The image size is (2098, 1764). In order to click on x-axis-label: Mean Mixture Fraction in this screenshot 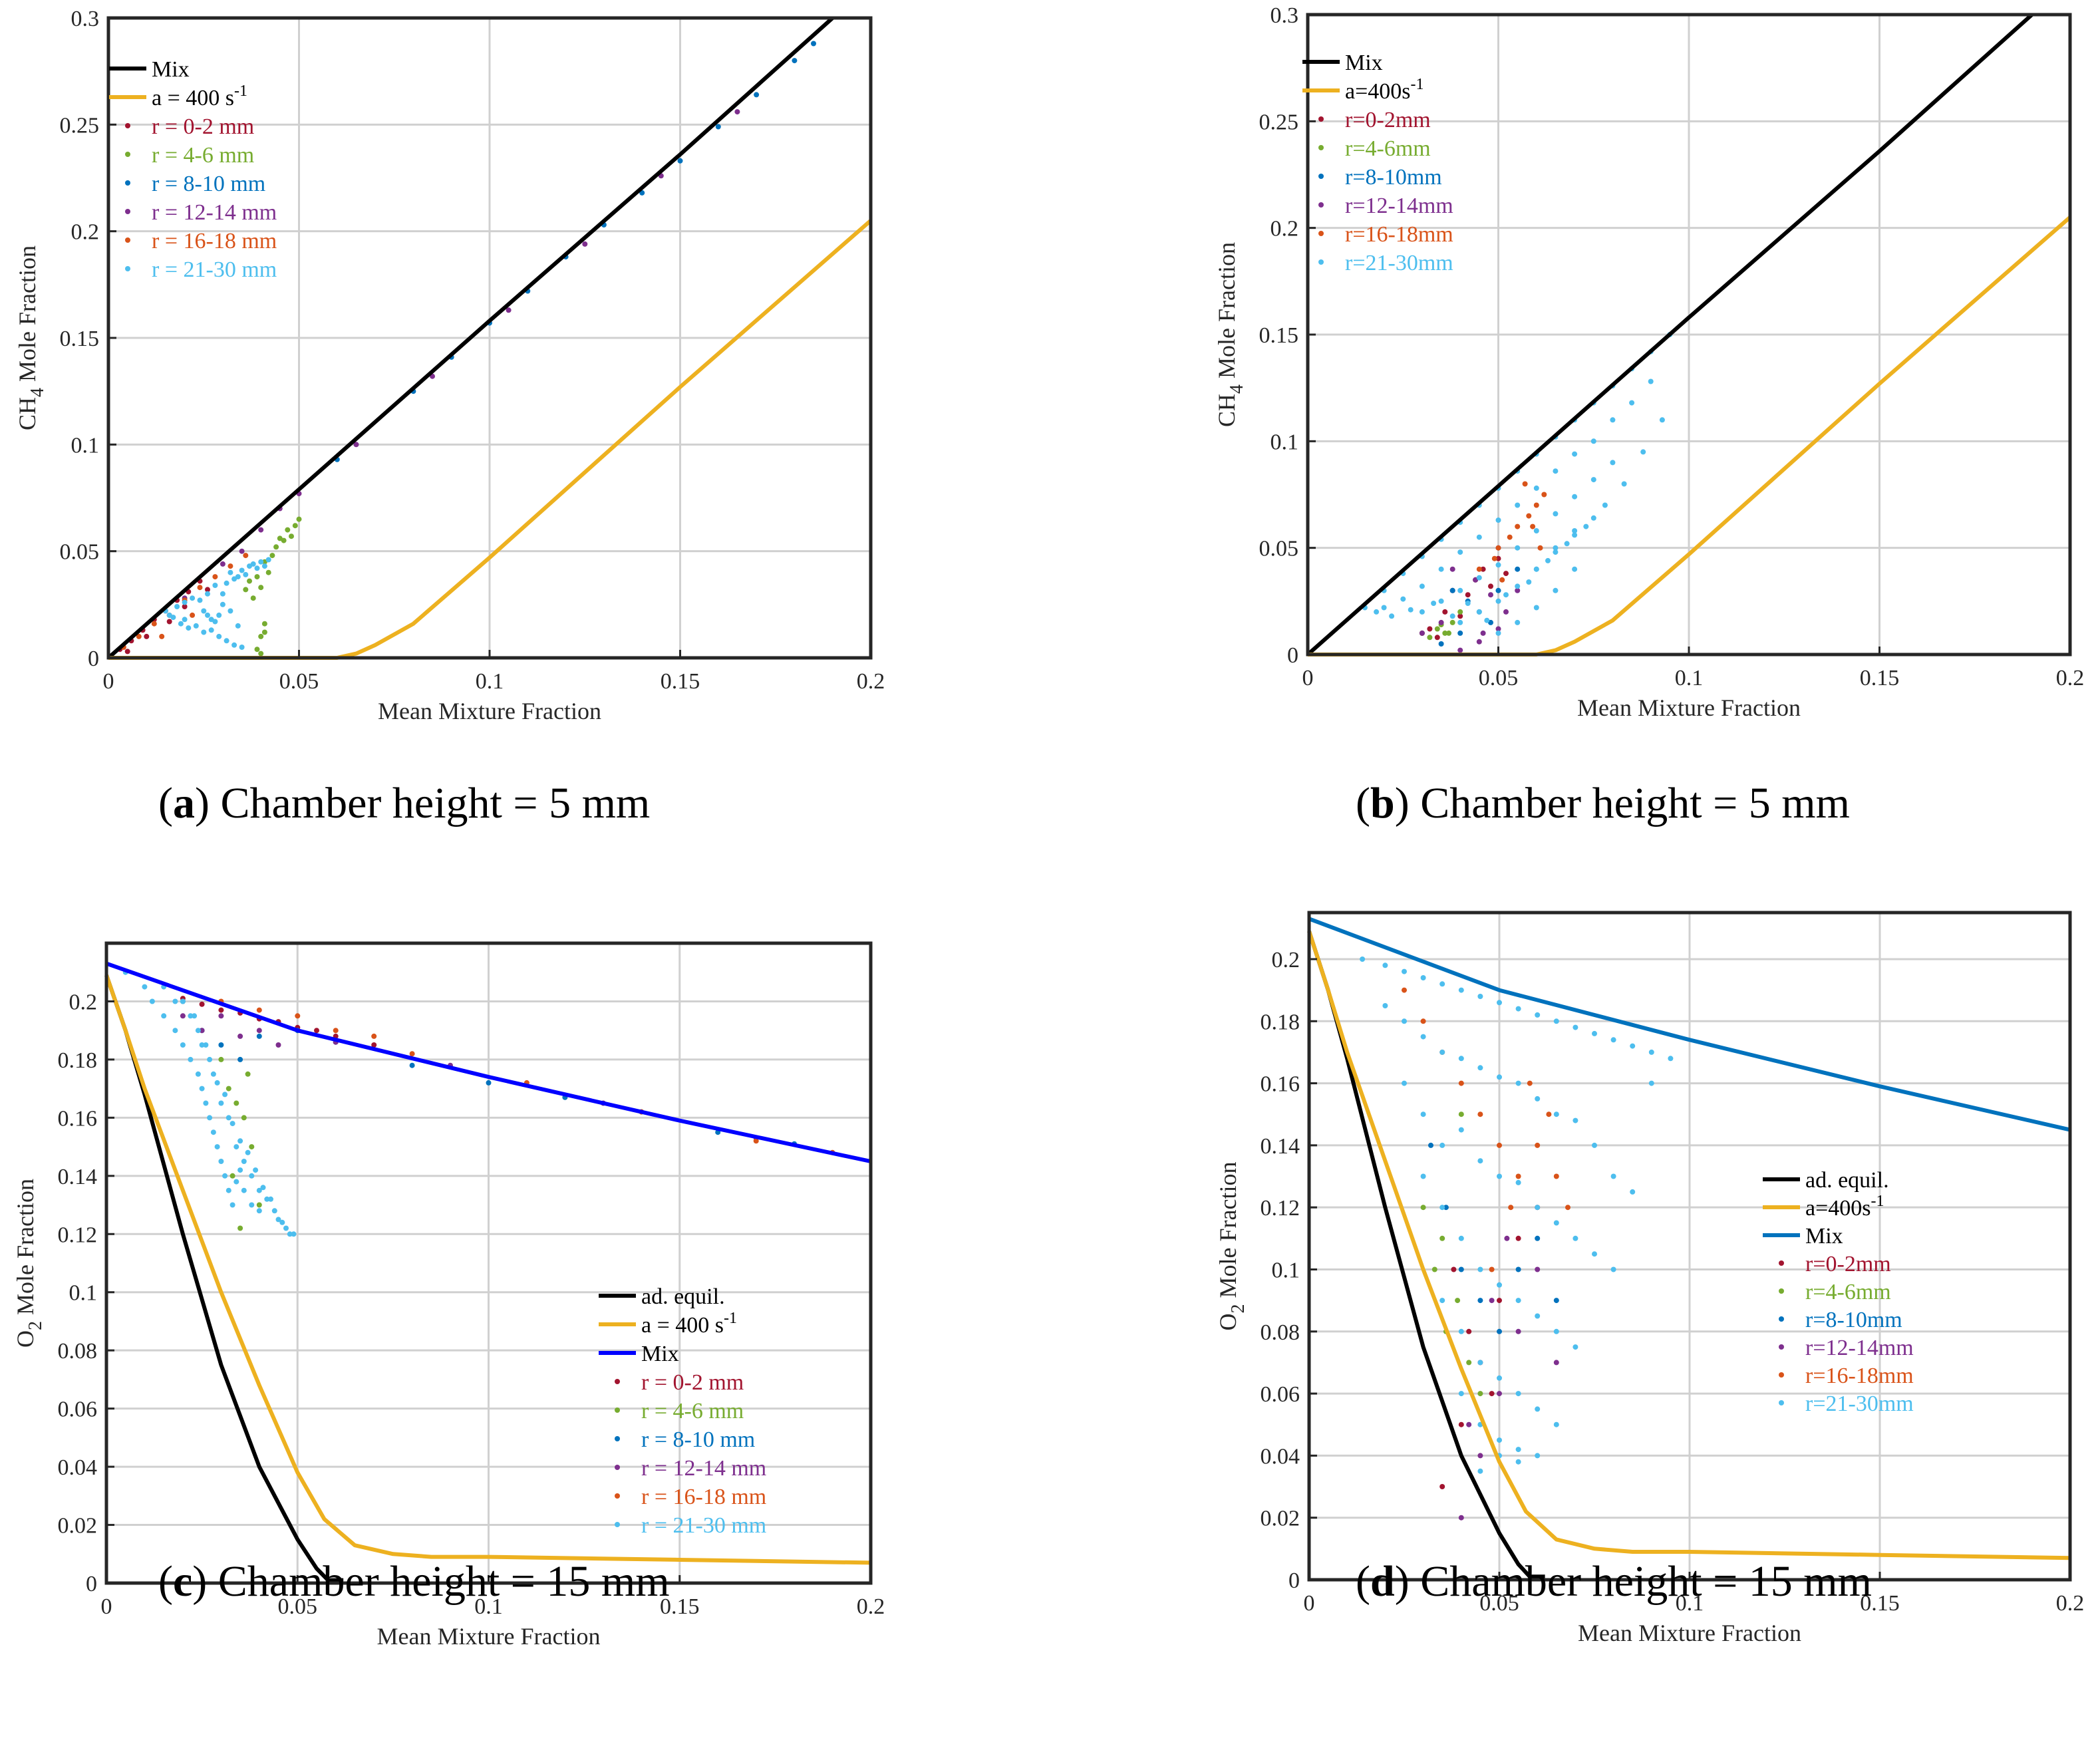, I will do `click(1689, 707)`.